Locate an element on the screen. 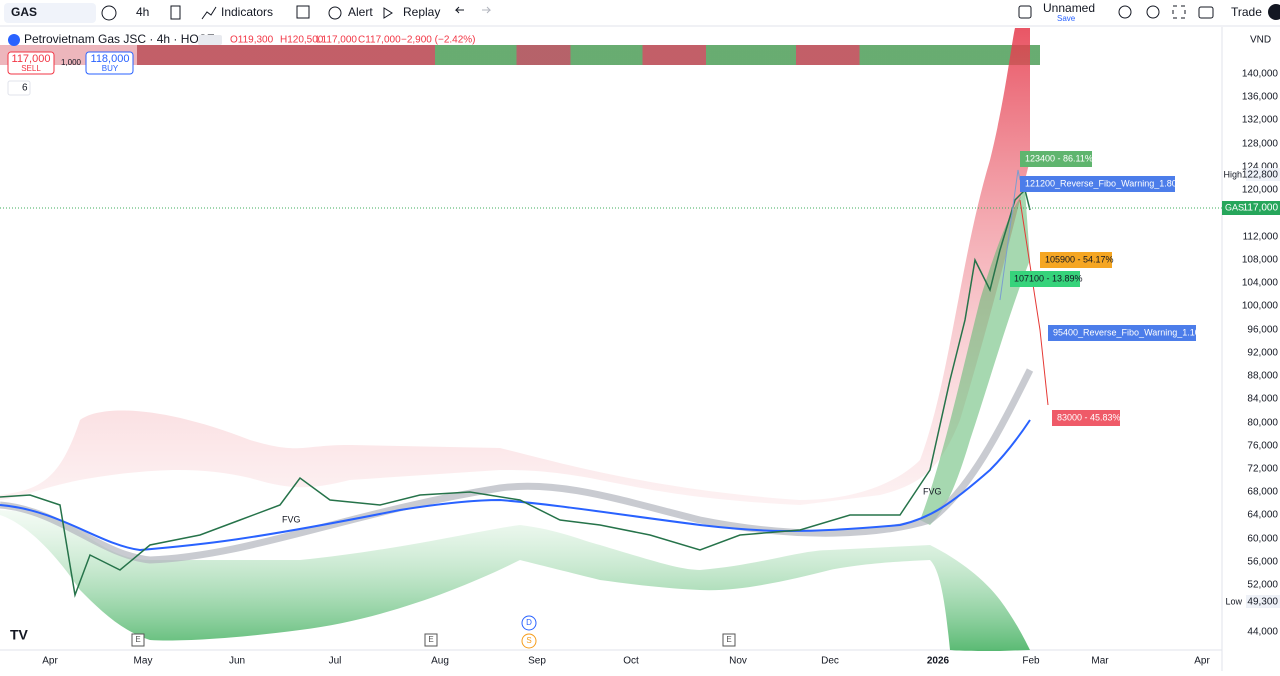 The image size is (1280, 676). indicators-button: Indicators is located at coordinates (247, 12).